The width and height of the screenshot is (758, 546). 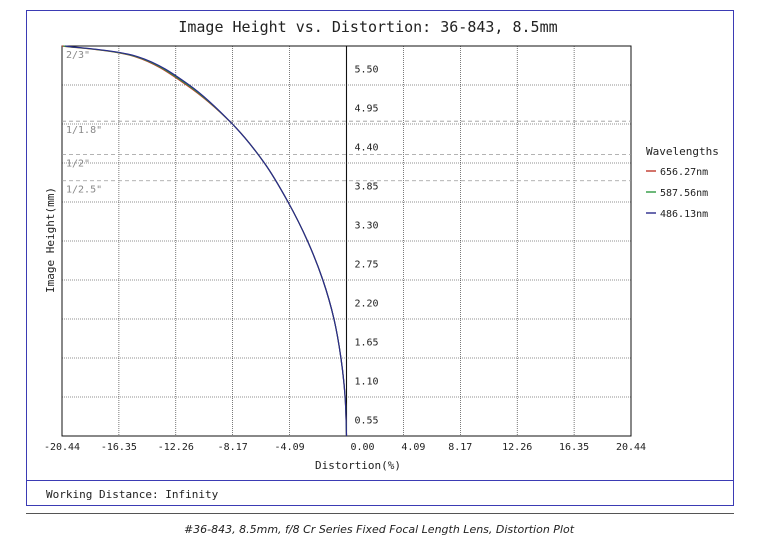 I want to click on y-tick-label: 3.30, so click(x=367, y=225).